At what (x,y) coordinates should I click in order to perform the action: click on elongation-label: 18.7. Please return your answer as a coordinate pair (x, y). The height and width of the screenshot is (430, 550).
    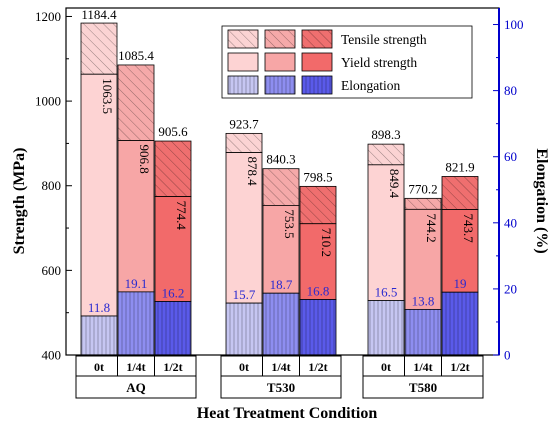
    Looking at the image, I should click on (281, 284).